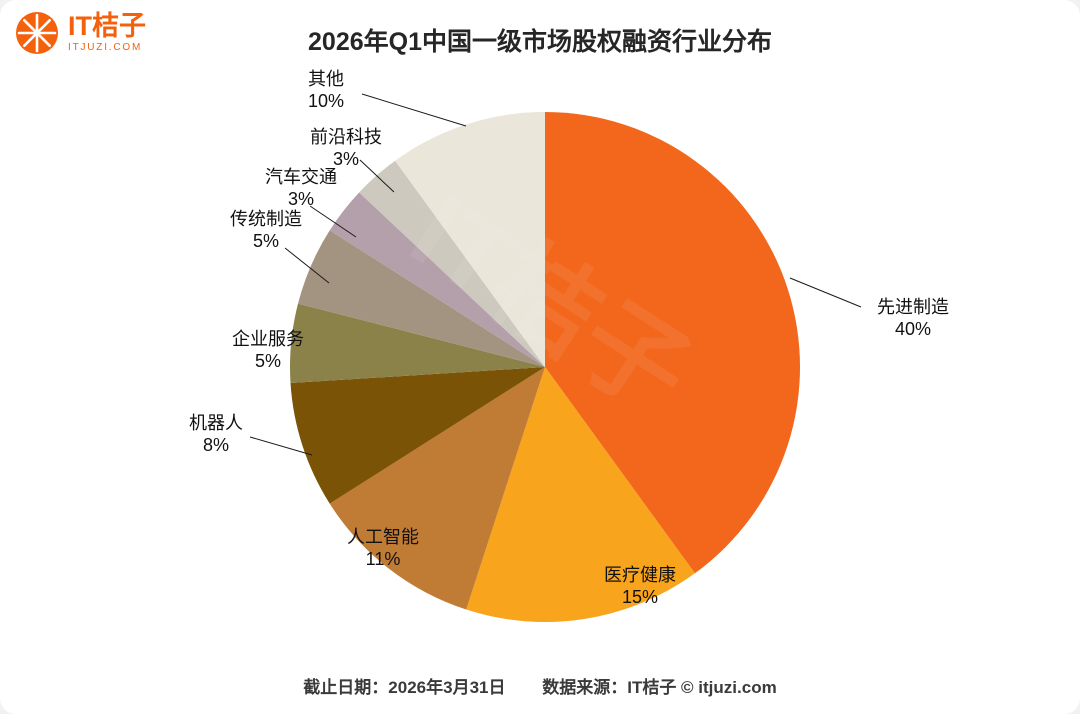 The height and width of the screenshot is (714, 1080). What do you see at coordinates (216, 434) in the screenshot?
I see `slice-label-robotics: 机器人 8%` at bounding box center [216, 434].